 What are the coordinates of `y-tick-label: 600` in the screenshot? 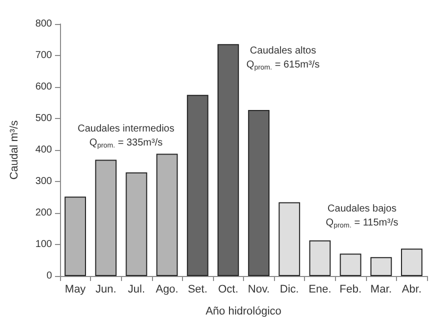 It's located at (43, 87).